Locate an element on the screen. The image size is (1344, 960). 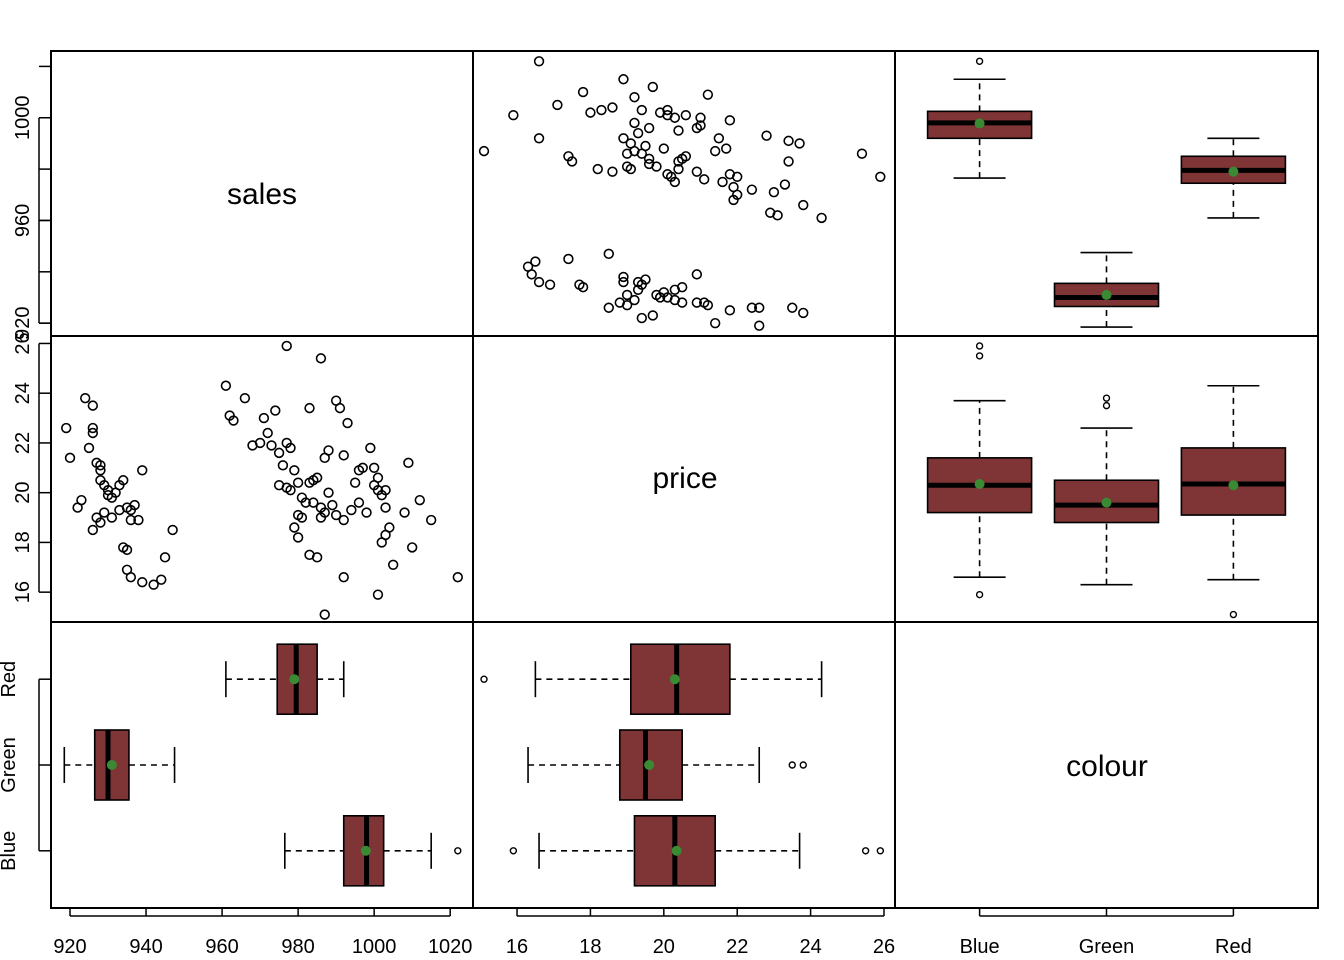
x-tick-label-sales-5: 1020 is located at coordinates (450, 947).